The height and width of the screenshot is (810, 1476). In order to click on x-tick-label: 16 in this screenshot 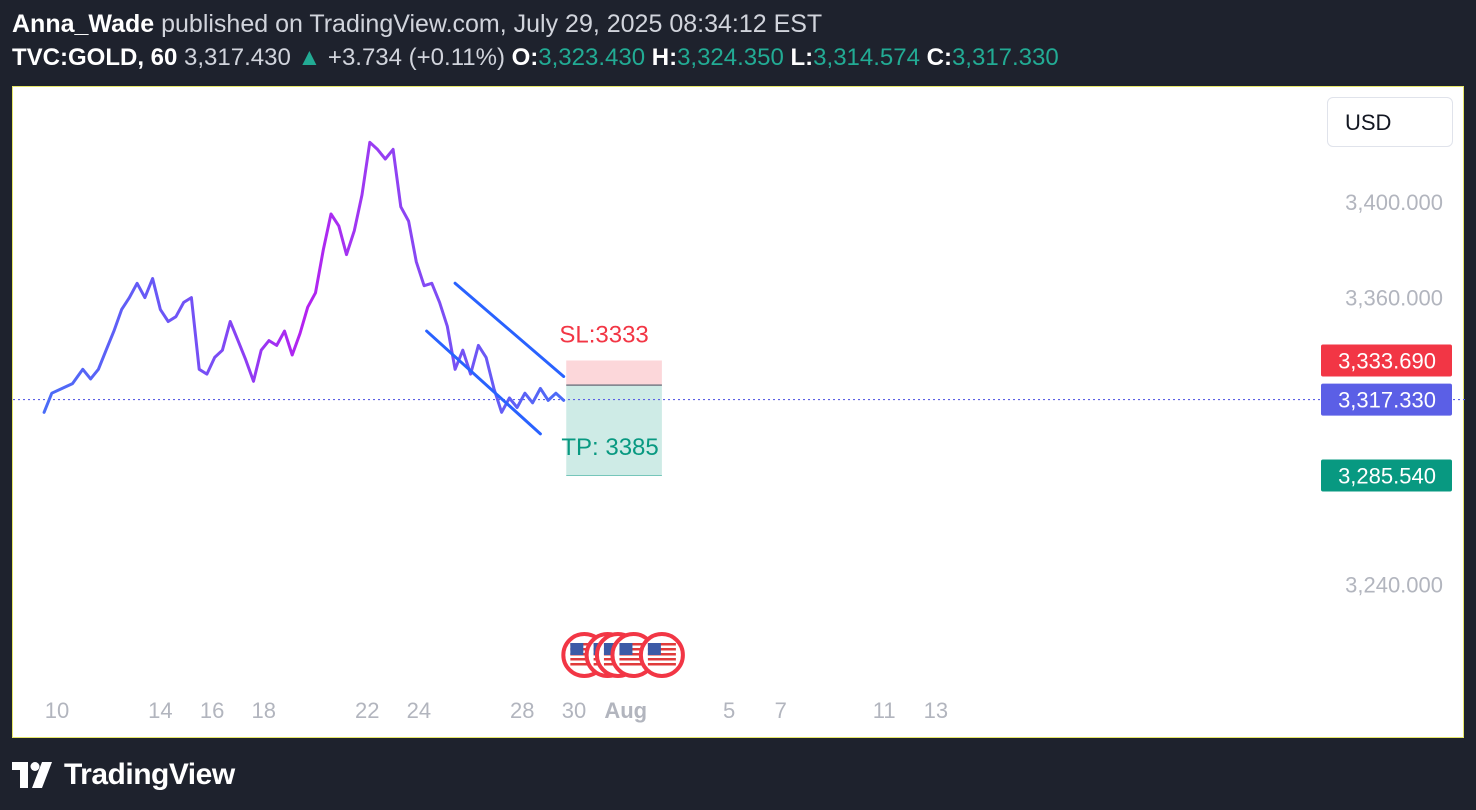, I will do `click(212, 710)`.